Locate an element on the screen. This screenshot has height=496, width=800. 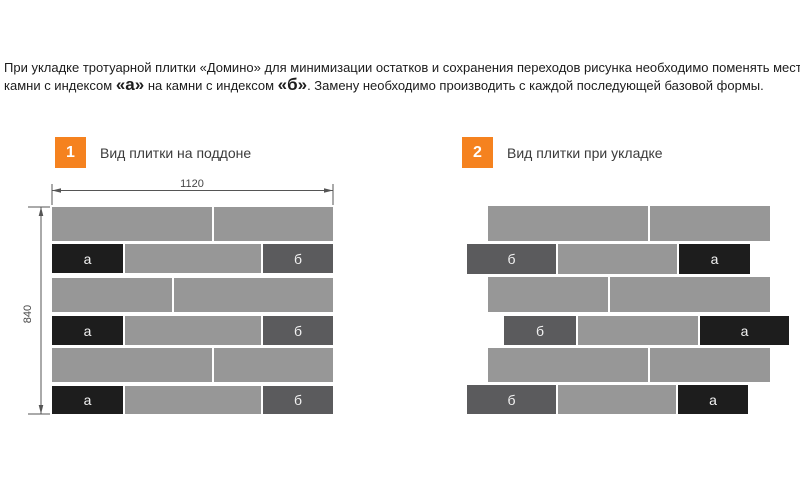
section-1-number-badge: 1 is located at coordinates (70, 152).